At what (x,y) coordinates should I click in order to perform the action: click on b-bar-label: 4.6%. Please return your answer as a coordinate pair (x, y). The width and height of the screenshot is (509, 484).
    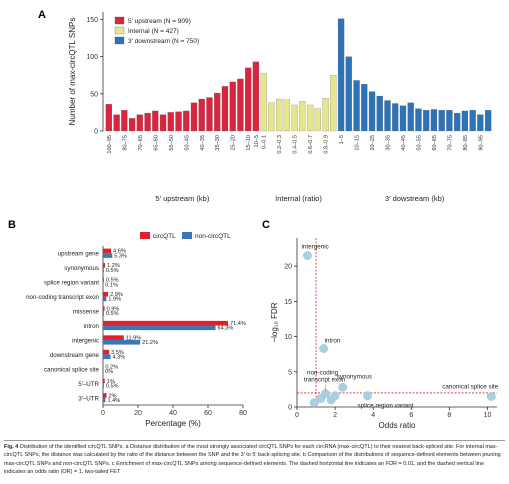
    Looking at the image, I should click on (119, 252).